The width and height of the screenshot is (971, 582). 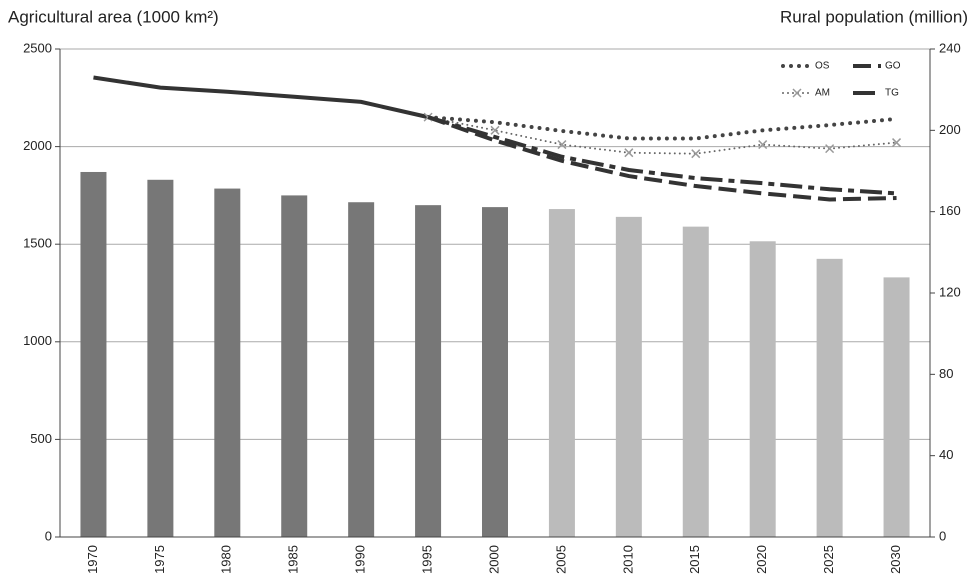 What do you see at coordinates (950, 47) in the screenshot?
I see `y2-tick-label: 240` at bounding box center [950, 47].